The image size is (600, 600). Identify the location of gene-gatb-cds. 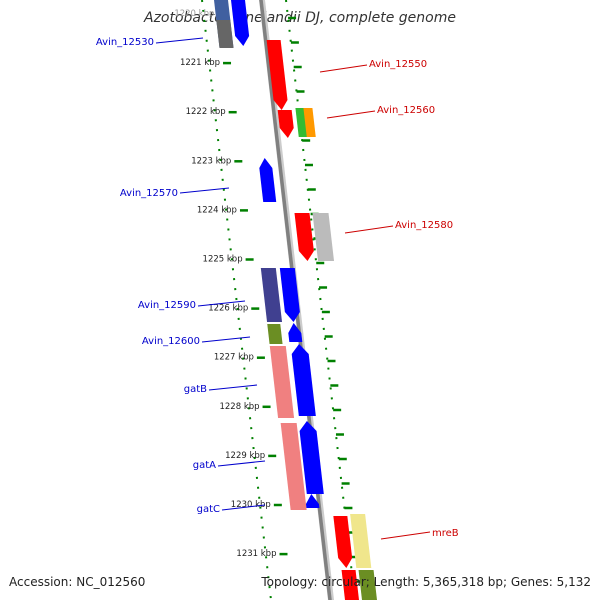
(303, 380).